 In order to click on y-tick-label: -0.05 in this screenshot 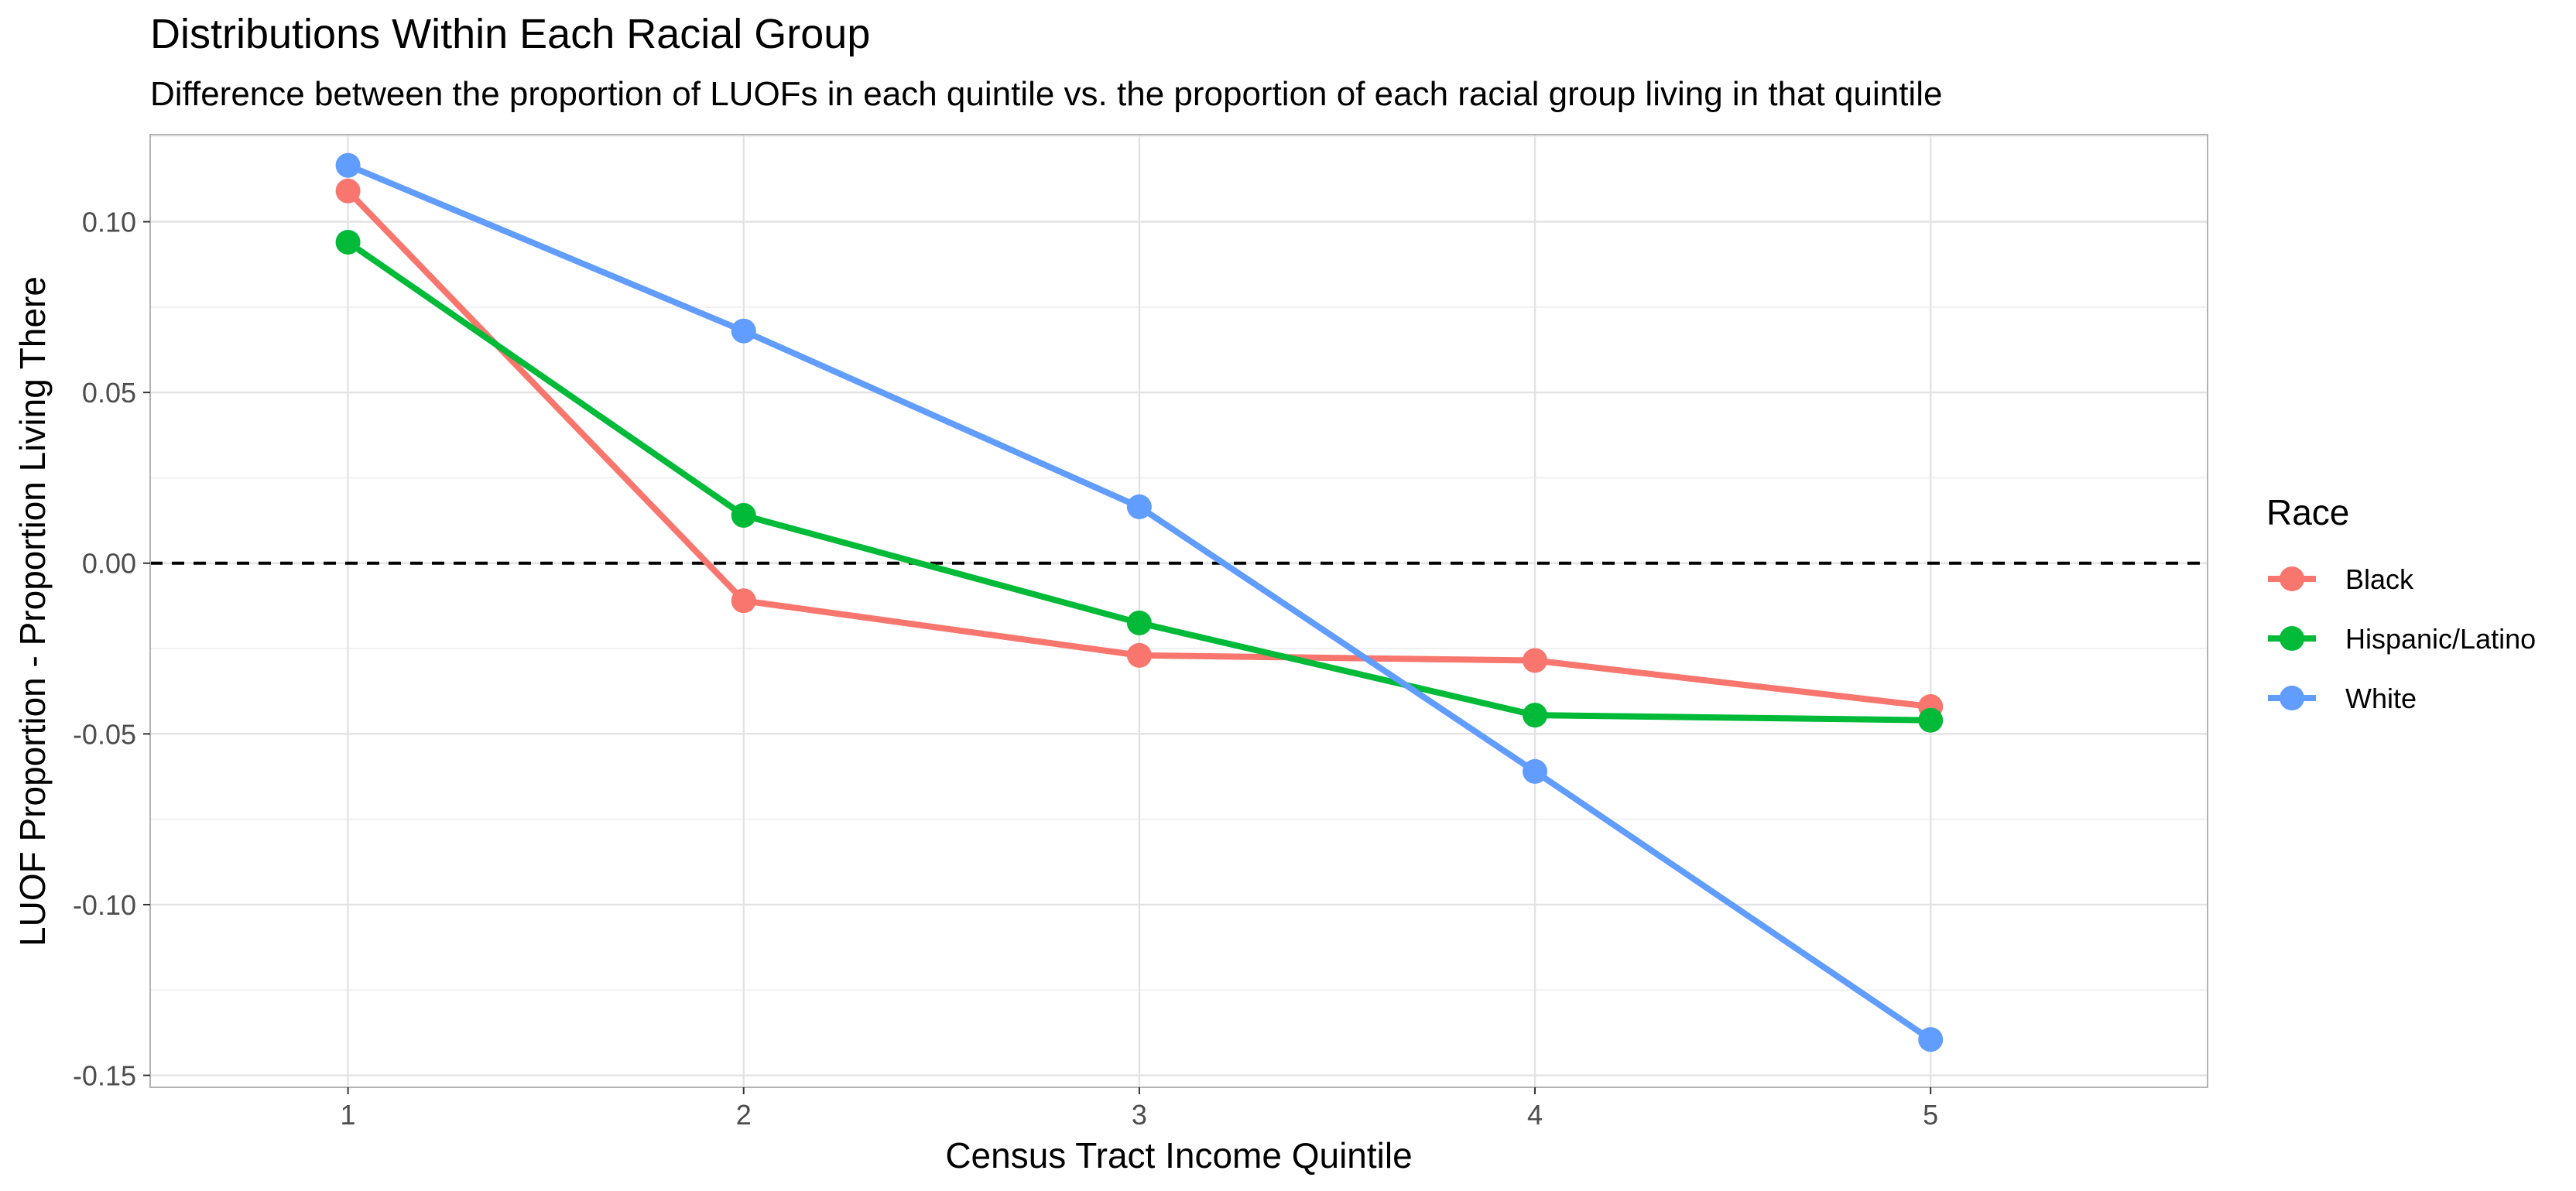, I will do `click(104, 734)`.